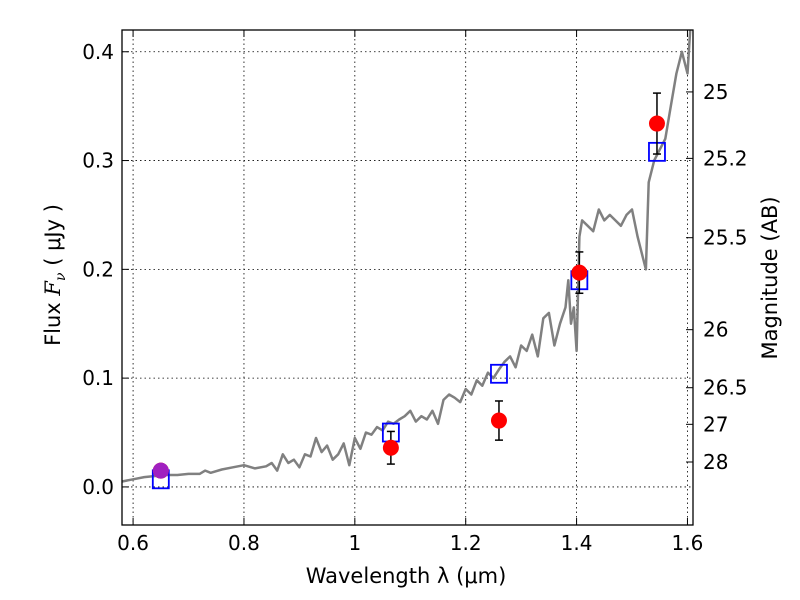  What do you see at coordinates (725, 388) in the screenshot?
I see `magnitude-tick-label: 26.5` at bounding box center [725, 388].